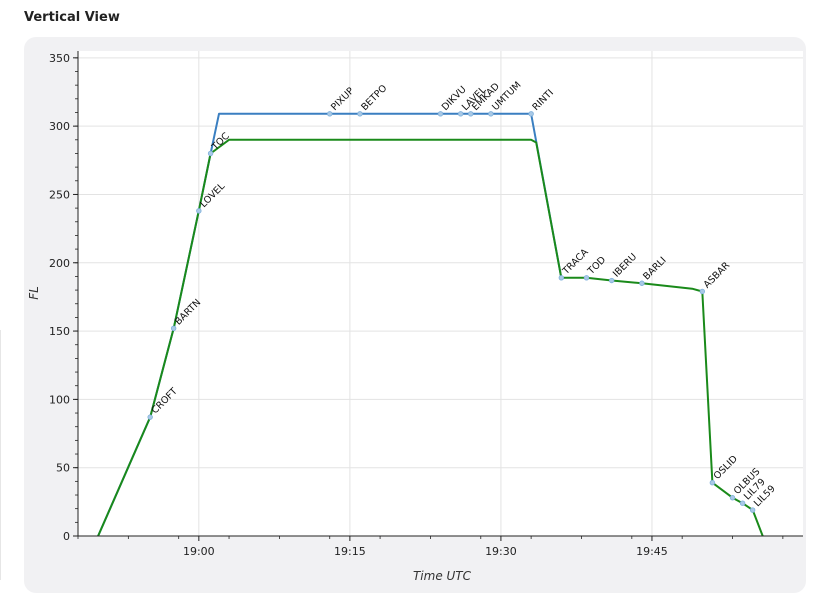  What do you see at coordinates (59, 399) in the screenshot?
I see `y-tick-label: 100` at bounding box center [59, 399].